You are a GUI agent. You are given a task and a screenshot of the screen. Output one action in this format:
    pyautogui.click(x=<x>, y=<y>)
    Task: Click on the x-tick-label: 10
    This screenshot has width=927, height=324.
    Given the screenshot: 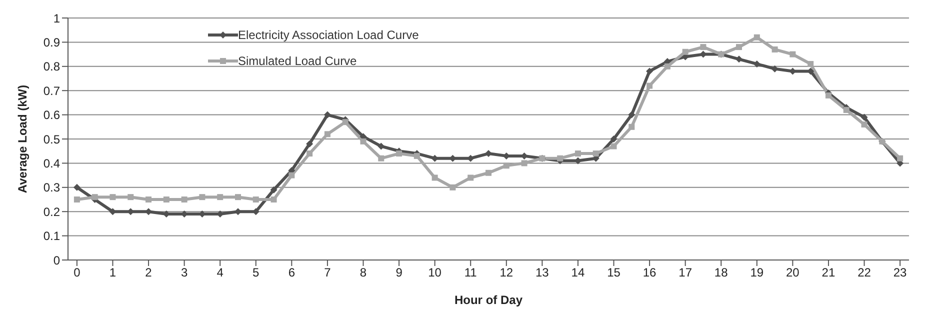 What is the action you would take?
    pyautogui.click(x=435, y=273)
    